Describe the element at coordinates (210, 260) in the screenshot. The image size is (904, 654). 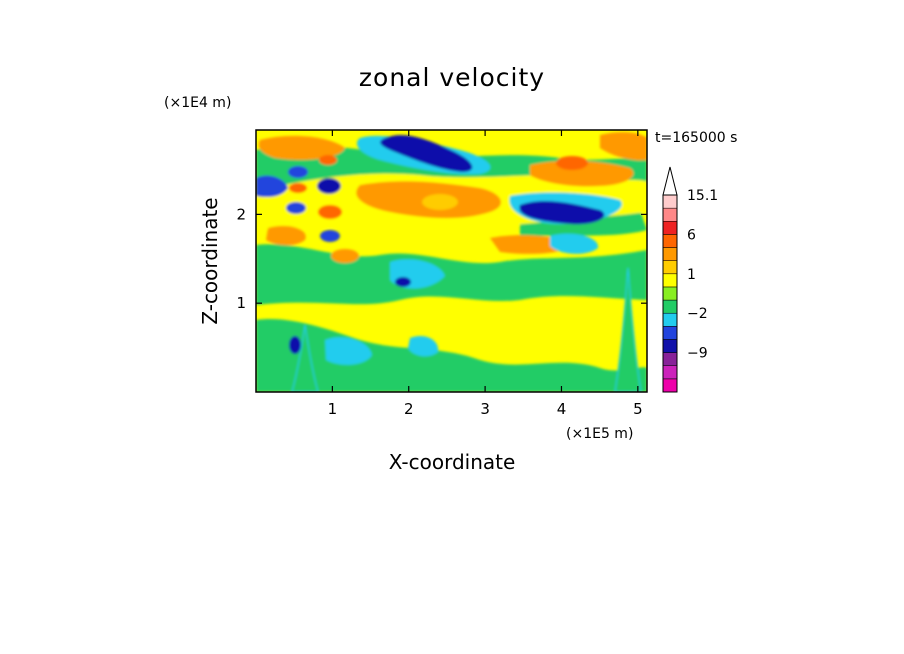
I see `y-axis-label: Z-coordinate` at that location.